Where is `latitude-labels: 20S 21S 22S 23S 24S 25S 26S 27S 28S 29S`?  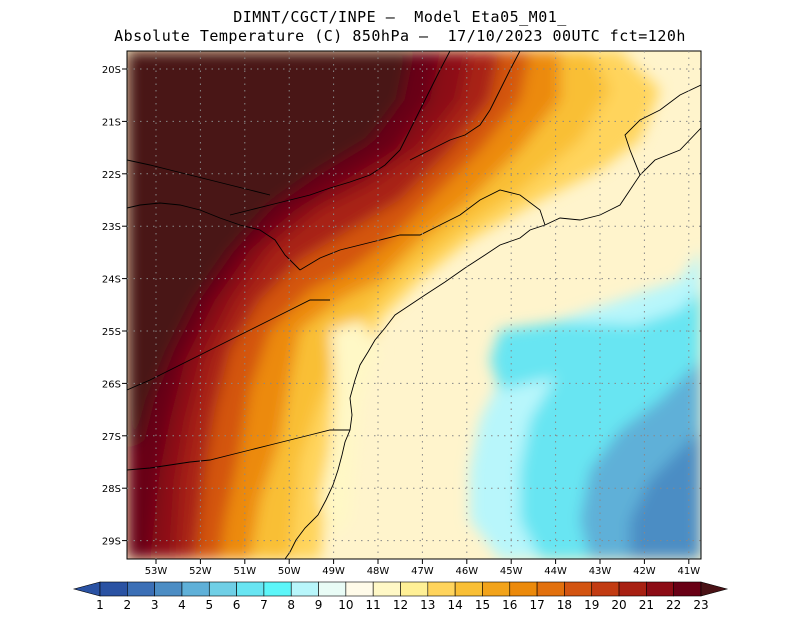 latitude-labels: 20S 21S 22S 23S 24S 25S 26S 27S 28S 29S is located at coordinates (111, 306).